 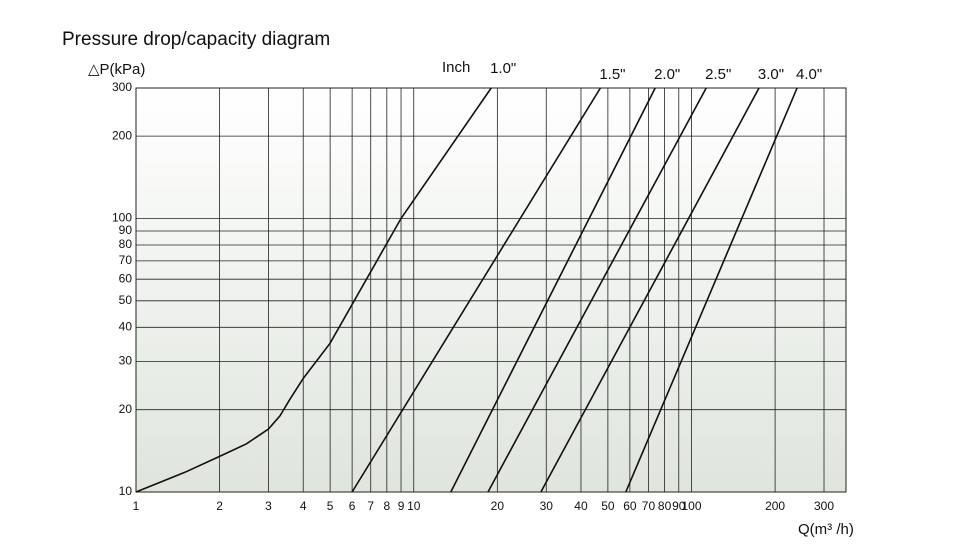 What do you see at coordinates (824, 506) in the screenshot?
I see `x-tick-label: 300` at bounding box center [824, 506].